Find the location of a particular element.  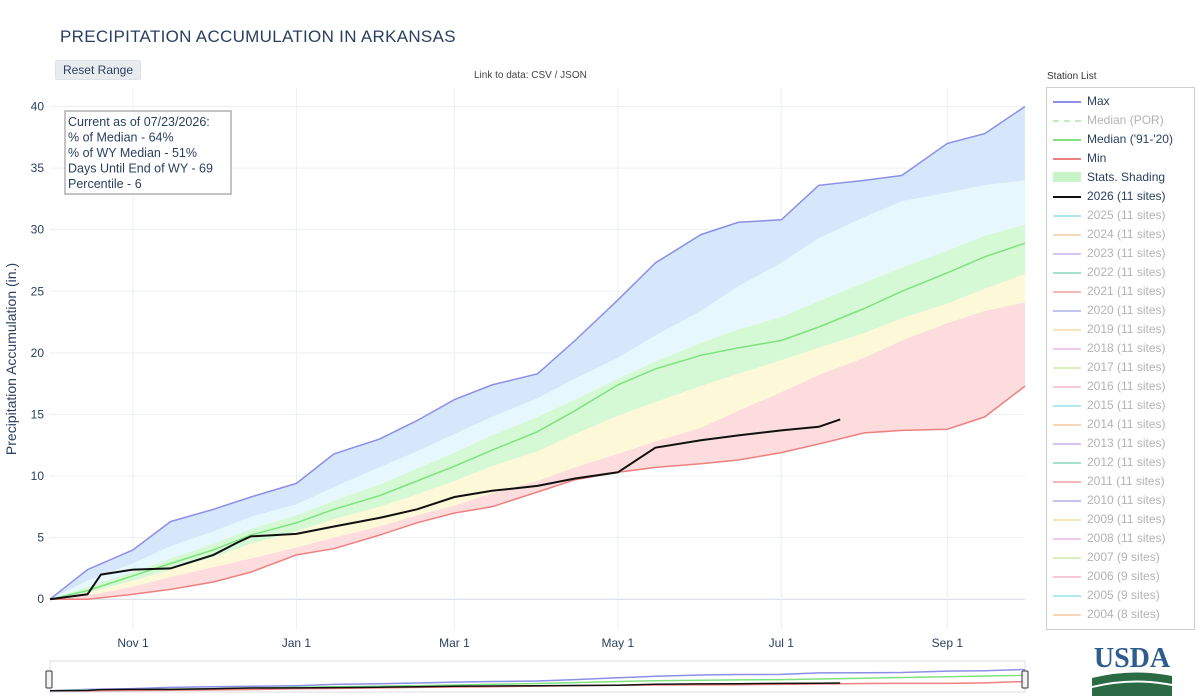

y-tick-label: 5 is located at coordinates (40, 538).